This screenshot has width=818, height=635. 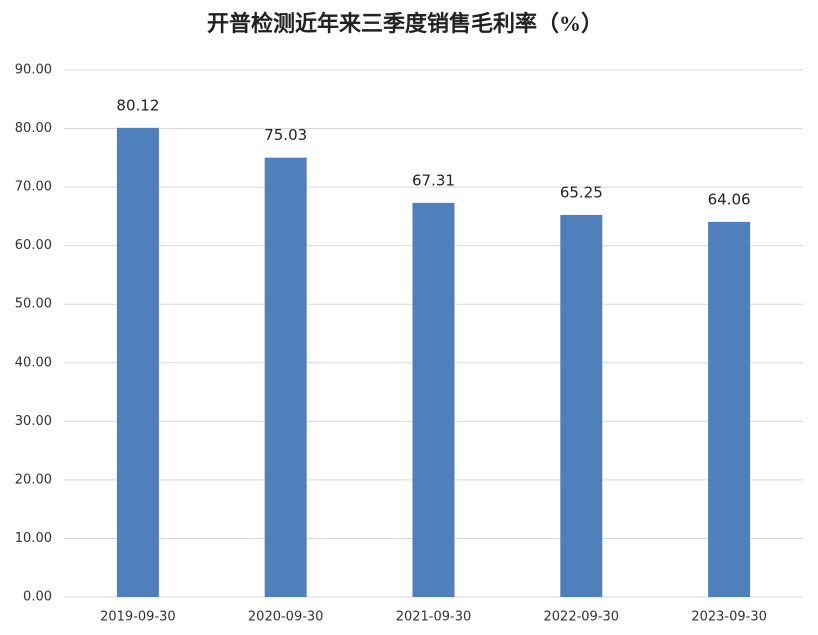 I want to click on y-tick-label: 30.00, so click(x=33, y=421).